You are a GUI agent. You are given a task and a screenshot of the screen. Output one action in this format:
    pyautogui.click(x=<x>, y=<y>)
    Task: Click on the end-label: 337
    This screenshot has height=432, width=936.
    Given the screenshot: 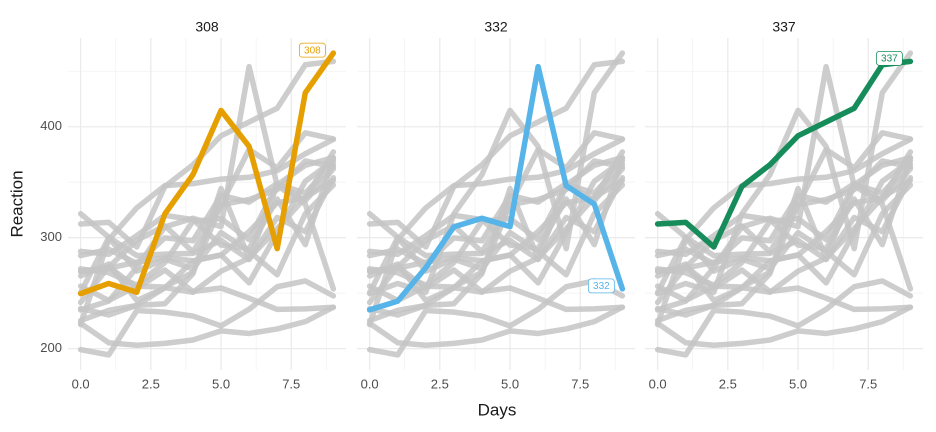 What is the action you would take?
    pyautogui.click(x=889, y=59)
    